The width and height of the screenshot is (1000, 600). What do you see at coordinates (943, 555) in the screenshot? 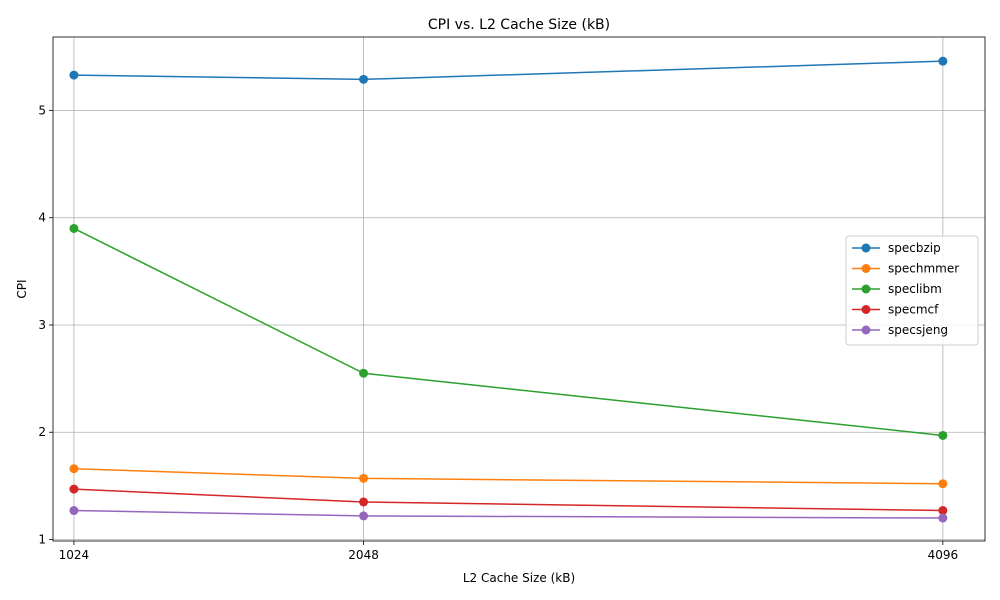
I see `x-tick-label: 4096` at bounding box center [943, 555].